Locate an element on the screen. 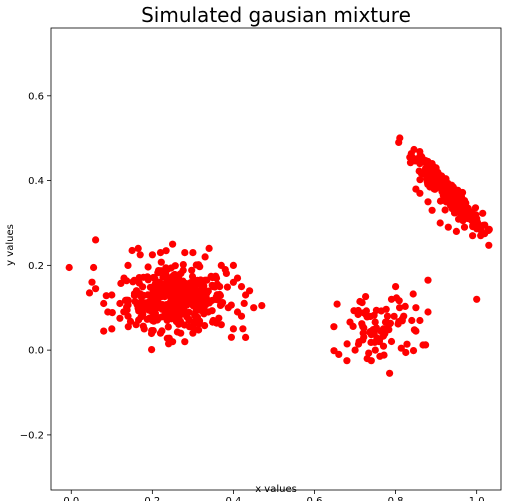 The height and width of the screenshot is (501, 509). x-tick-label: 0.0 is located at coordinates (71, 498).